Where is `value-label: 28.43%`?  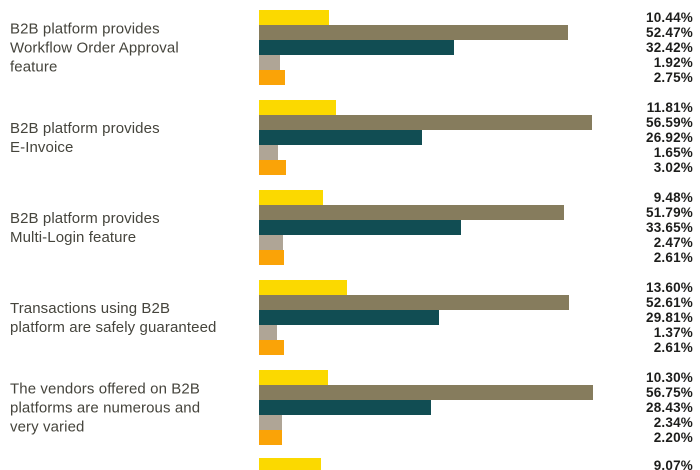 value-label: 28.43% is located at coordinates (669, 407).